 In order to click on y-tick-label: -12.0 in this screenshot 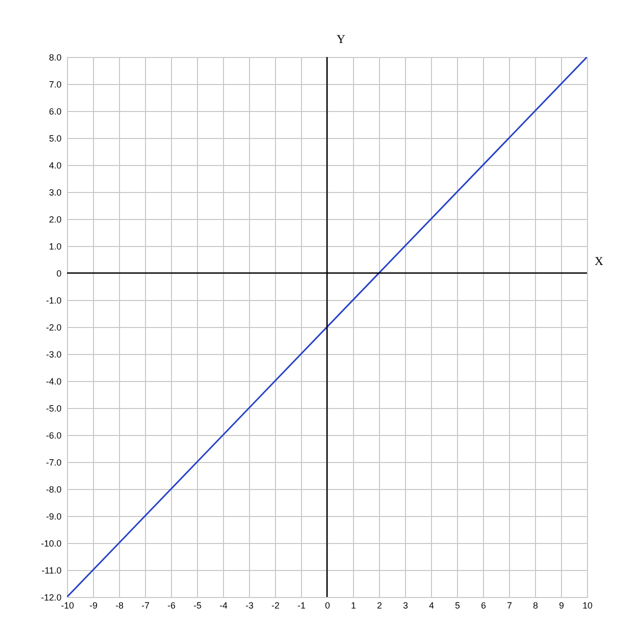, I will do `click(51, 597)`.